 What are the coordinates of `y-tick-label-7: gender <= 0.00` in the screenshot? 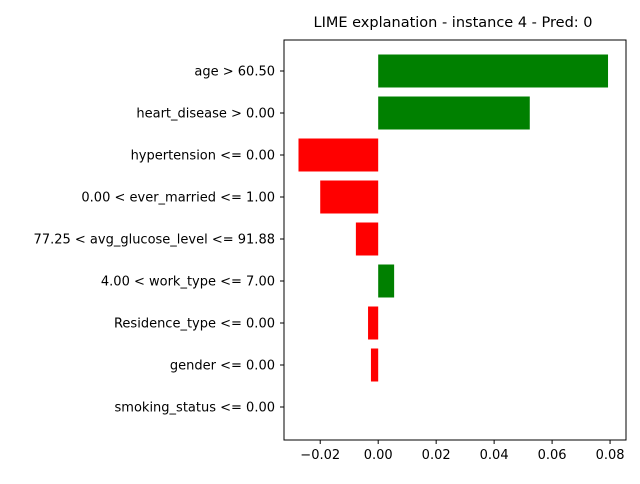 It's located at (222, 366).